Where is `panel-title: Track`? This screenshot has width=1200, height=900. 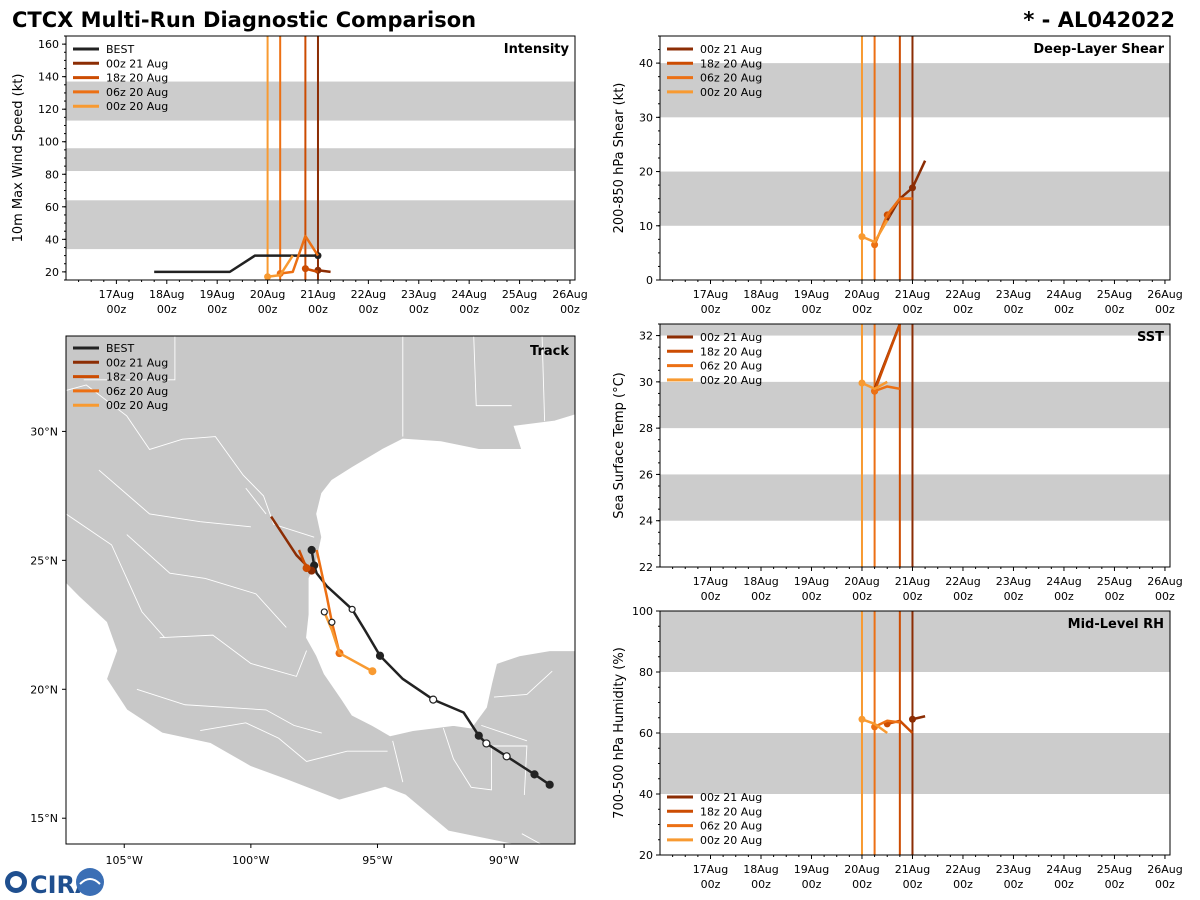 panel-title: Track is located at coordinates (549, 351).